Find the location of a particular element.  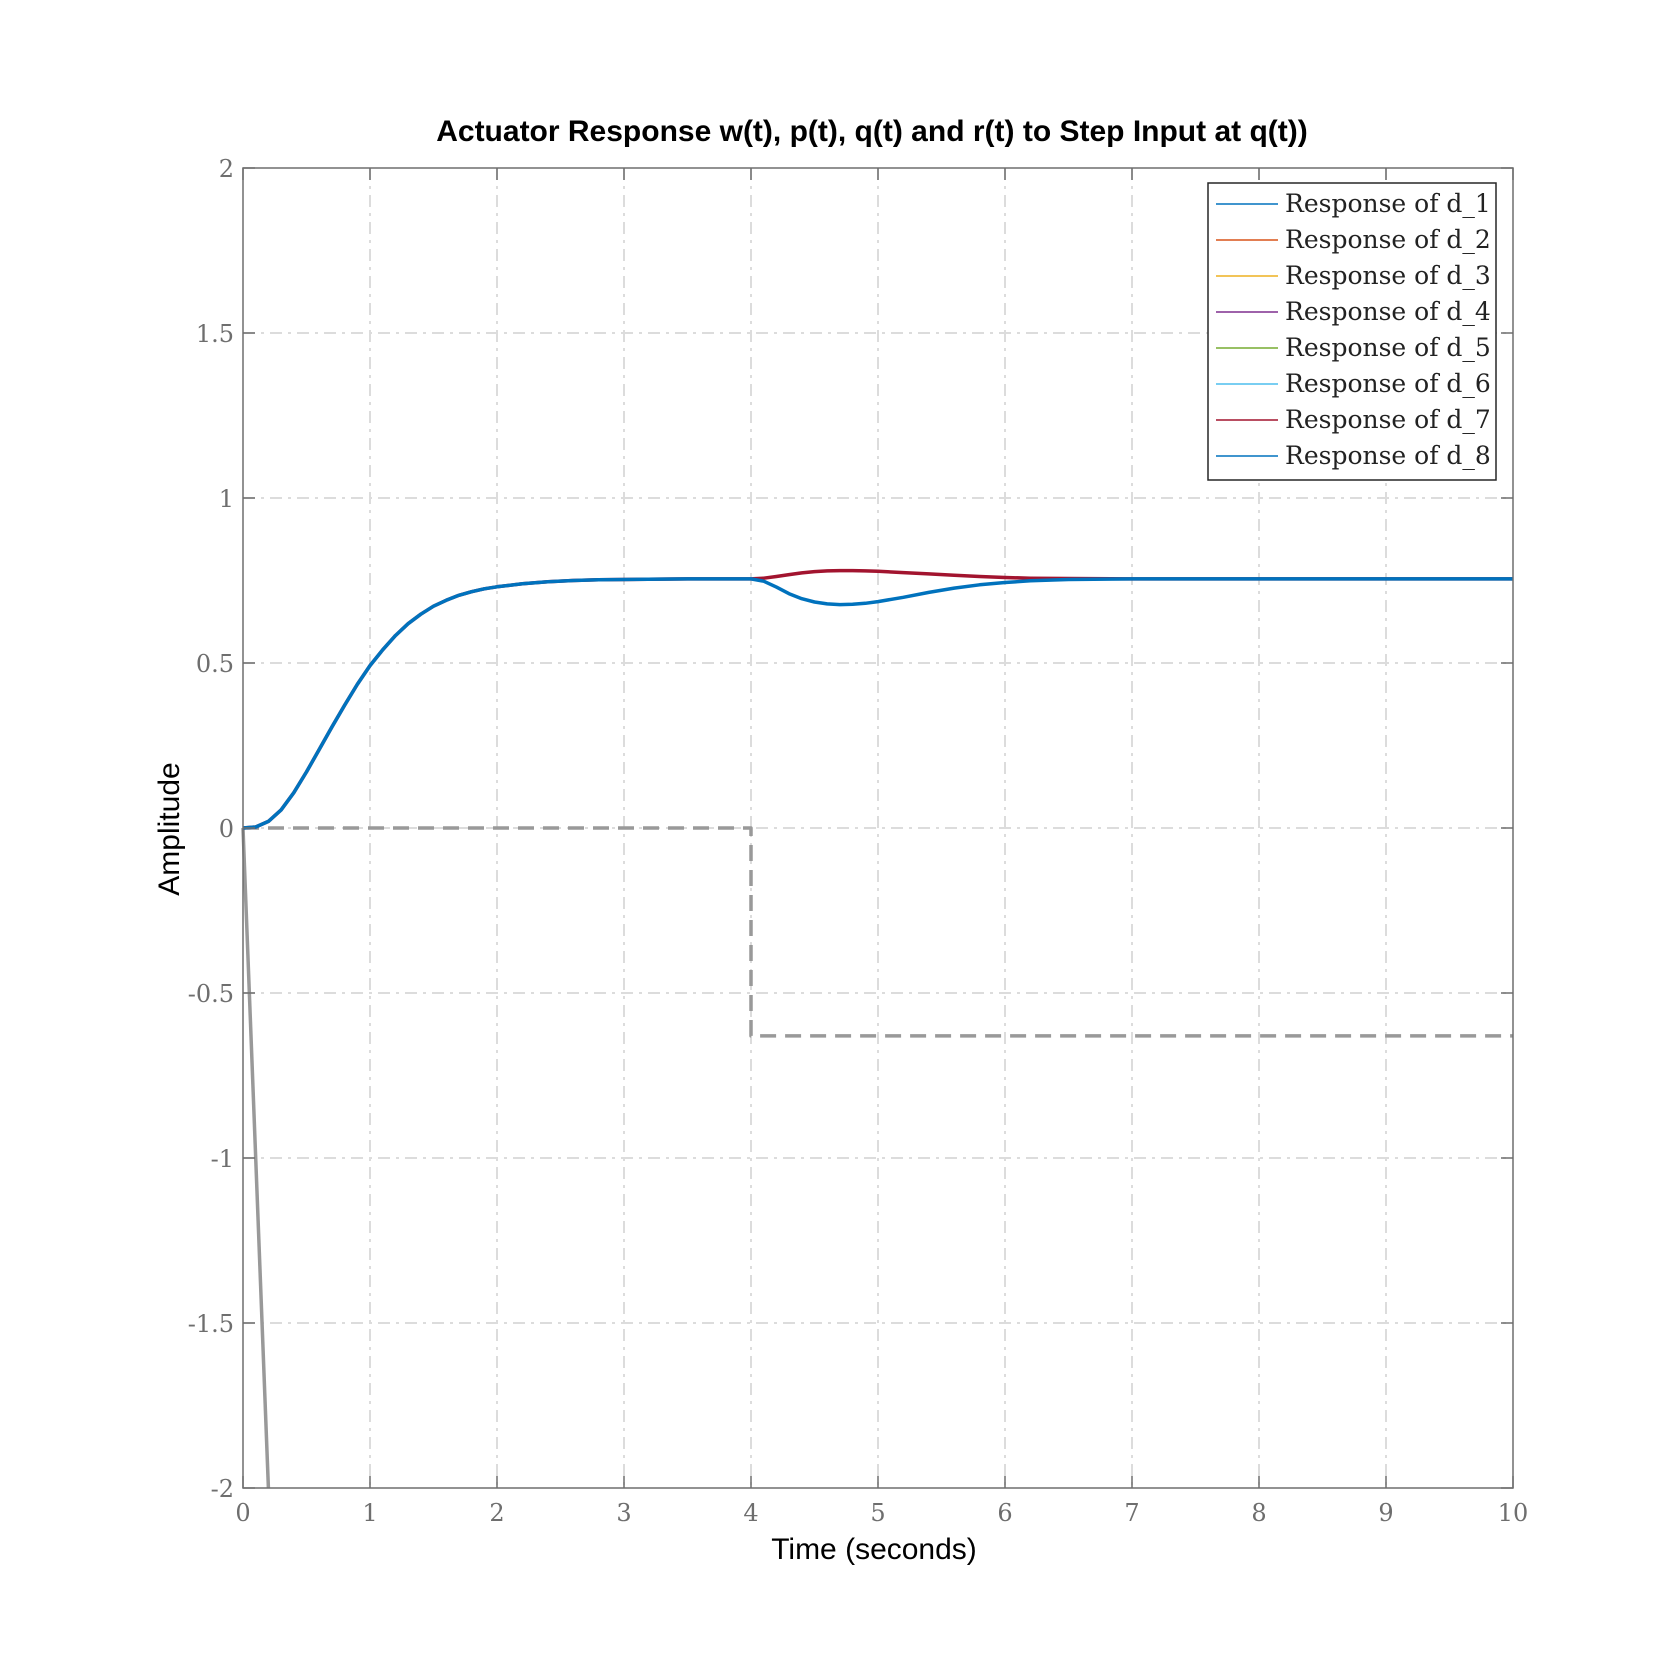

y-tick-label: -1 is located at coordinates (222, 1159).